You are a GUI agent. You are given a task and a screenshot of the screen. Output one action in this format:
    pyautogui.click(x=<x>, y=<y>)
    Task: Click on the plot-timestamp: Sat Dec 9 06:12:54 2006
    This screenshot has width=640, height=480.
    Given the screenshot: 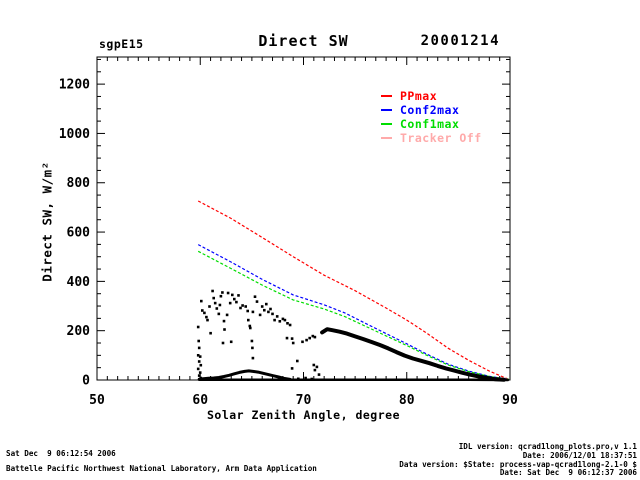 What is the action you would take?
    pyautogui.click(x=61, y=453)
    